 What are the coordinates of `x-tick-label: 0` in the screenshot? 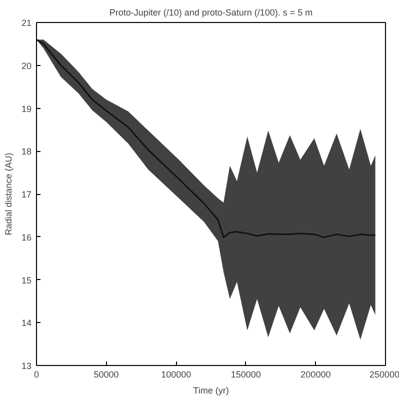 It's located at (37, 375).